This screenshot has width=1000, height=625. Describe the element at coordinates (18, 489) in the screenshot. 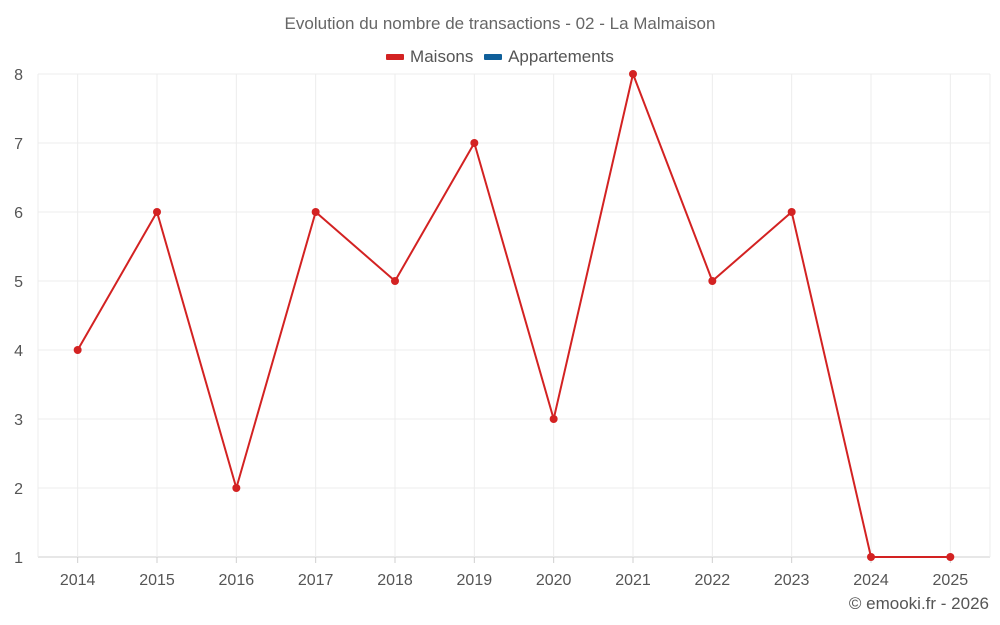

I see `y-tick-label: 2` at that location.